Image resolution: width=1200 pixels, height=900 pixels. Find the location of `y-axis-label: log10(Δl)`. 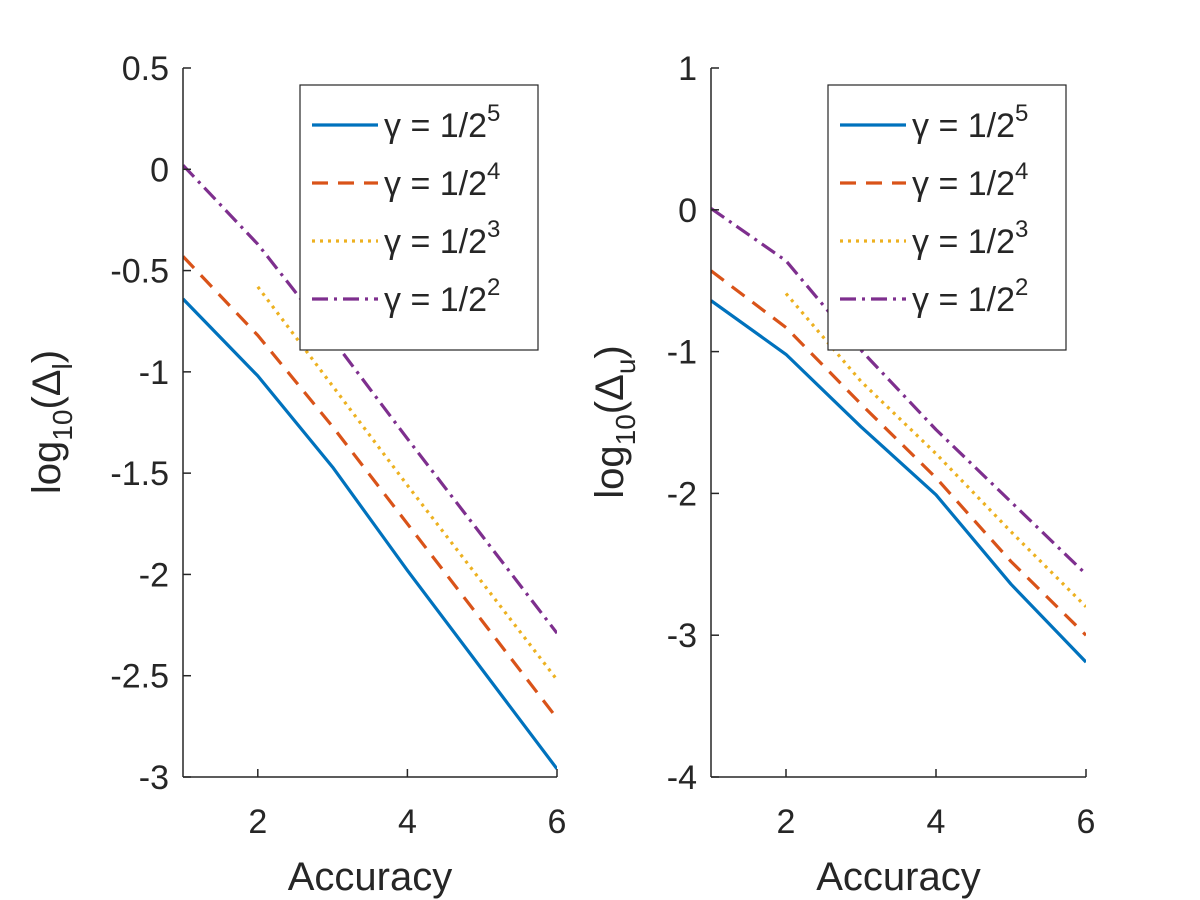

y-axis-label: log10(Δl) is located at coordinates (51, 422).